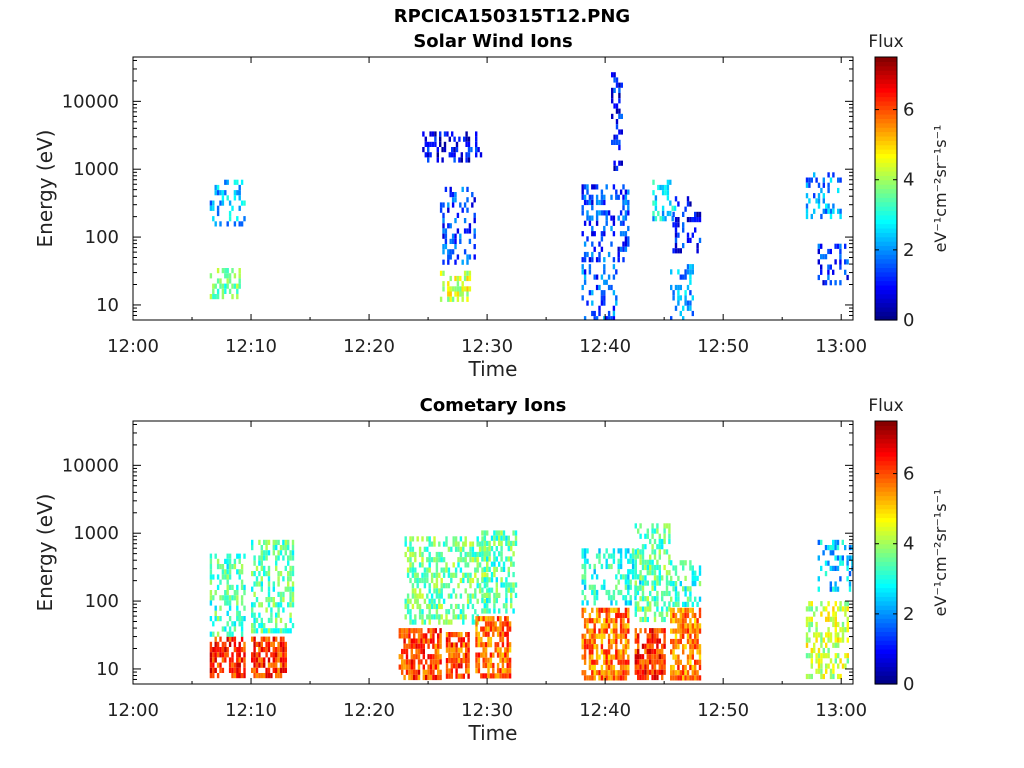 Image resolution: width=1024 pixels, height=768 pixels. What do you see at coordinates (493, 405) in the screenshot?
I see `panel-title-cometary: Cometary Ions` at bounding box center [493, 405].